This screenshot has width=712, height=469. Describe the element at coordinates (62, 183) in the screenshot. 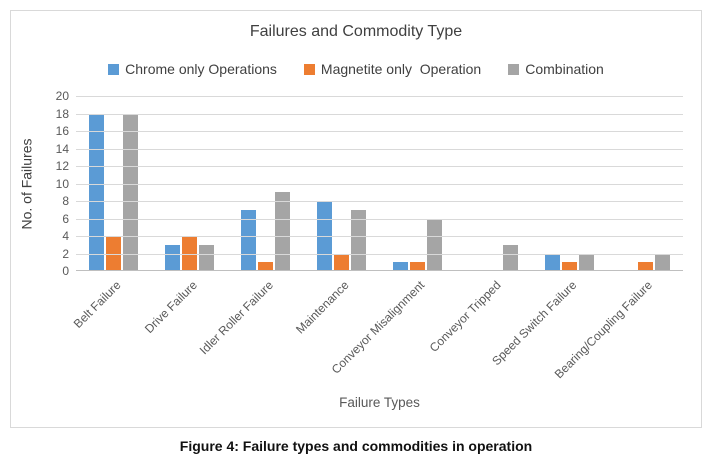

I see `y-tick-label: 10` at that location.